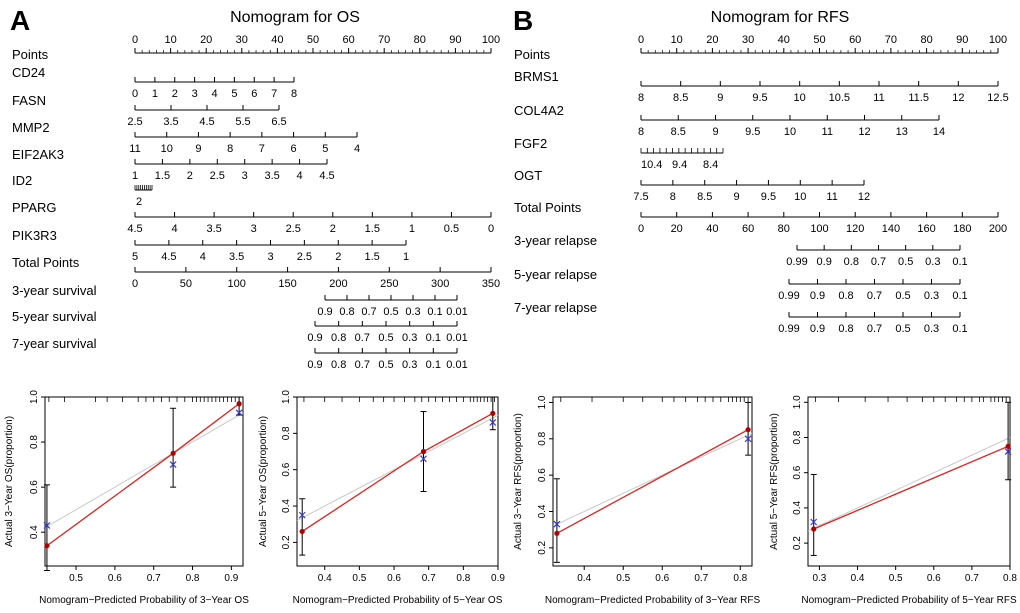 This screenshot has width=1020, height=613. I want to click on x-tick-label: 0.4, so click(584, 578).